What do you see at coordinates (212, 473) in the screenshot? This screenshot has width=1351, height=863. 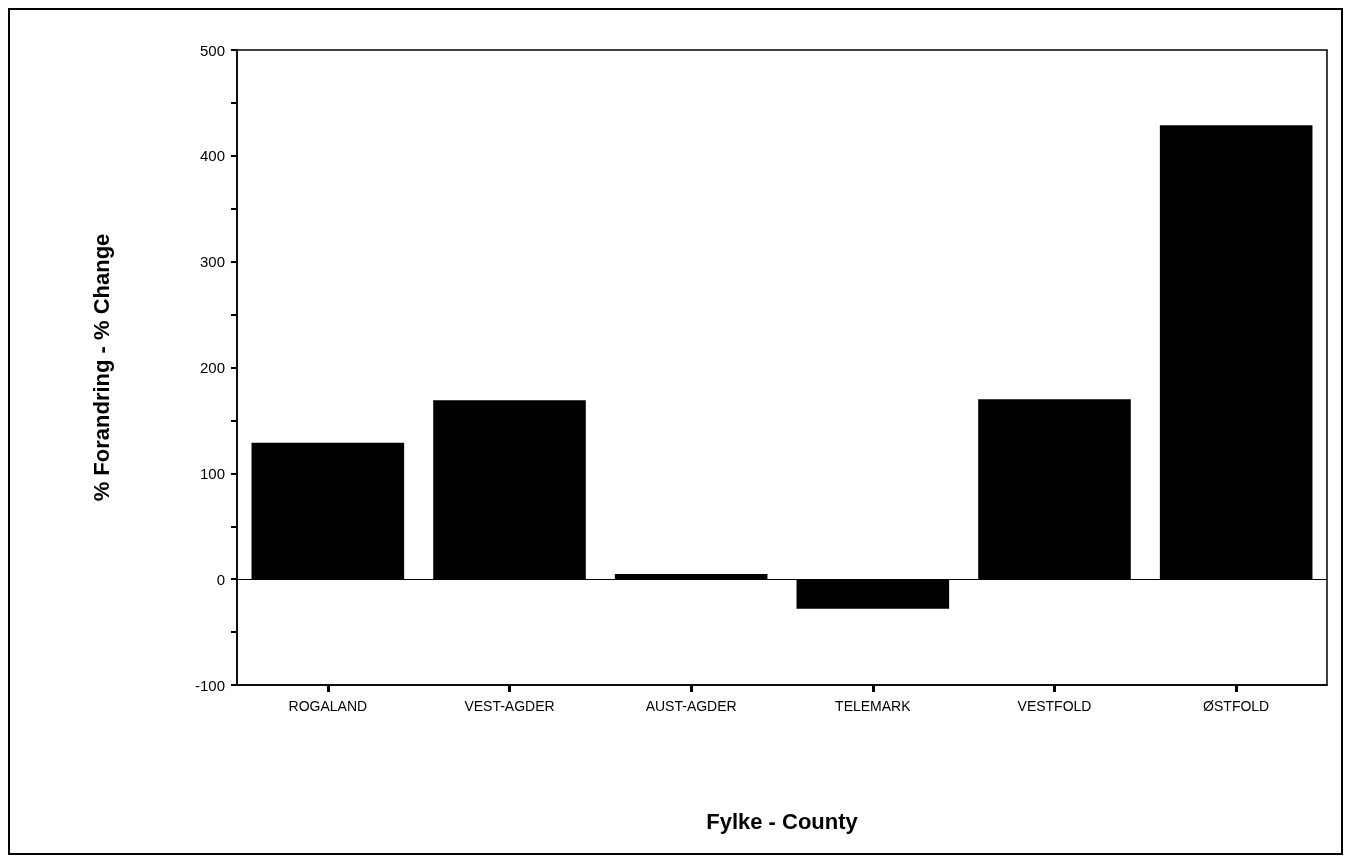 I see `y-tick-label: 100` at bounding box center [212, 473].